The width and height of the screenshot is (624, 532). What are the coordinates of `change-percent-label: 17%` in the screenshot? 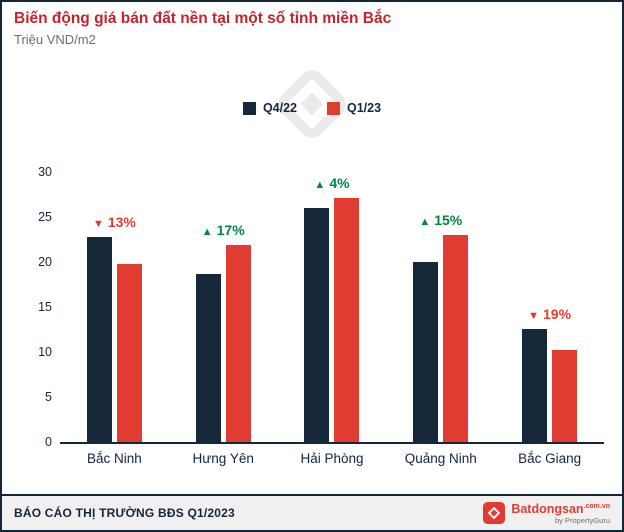 It's located at (230, 229).